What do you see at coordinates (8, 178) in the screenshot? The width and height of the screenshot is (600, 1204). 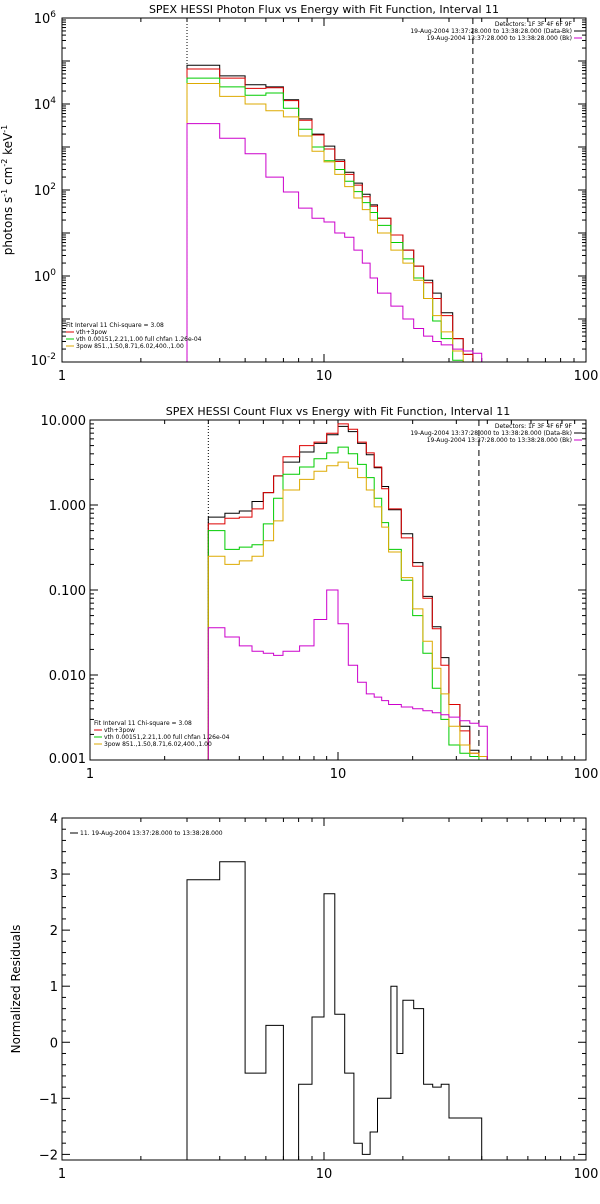 I see `y-axis-label-part: cm` at bounding box center [8, 178].